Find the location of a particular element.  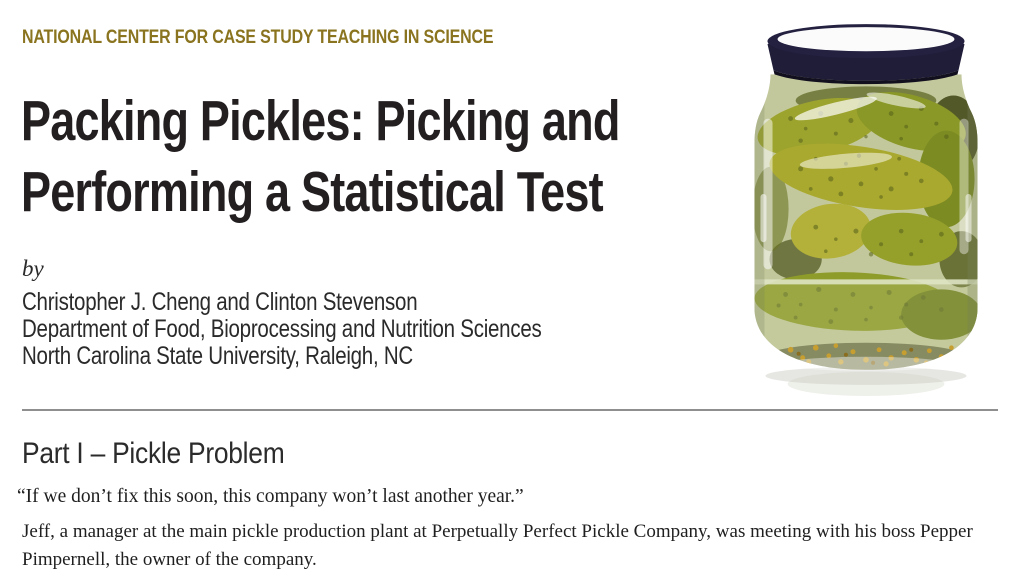

pickle-speckles is located at coordinates (862, 215).